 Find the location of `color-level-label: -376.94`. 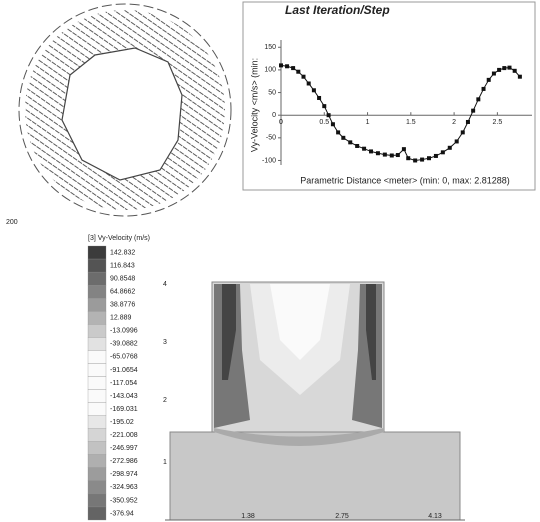

color-level-label: -376.94 is located at coordinates (122, 513).